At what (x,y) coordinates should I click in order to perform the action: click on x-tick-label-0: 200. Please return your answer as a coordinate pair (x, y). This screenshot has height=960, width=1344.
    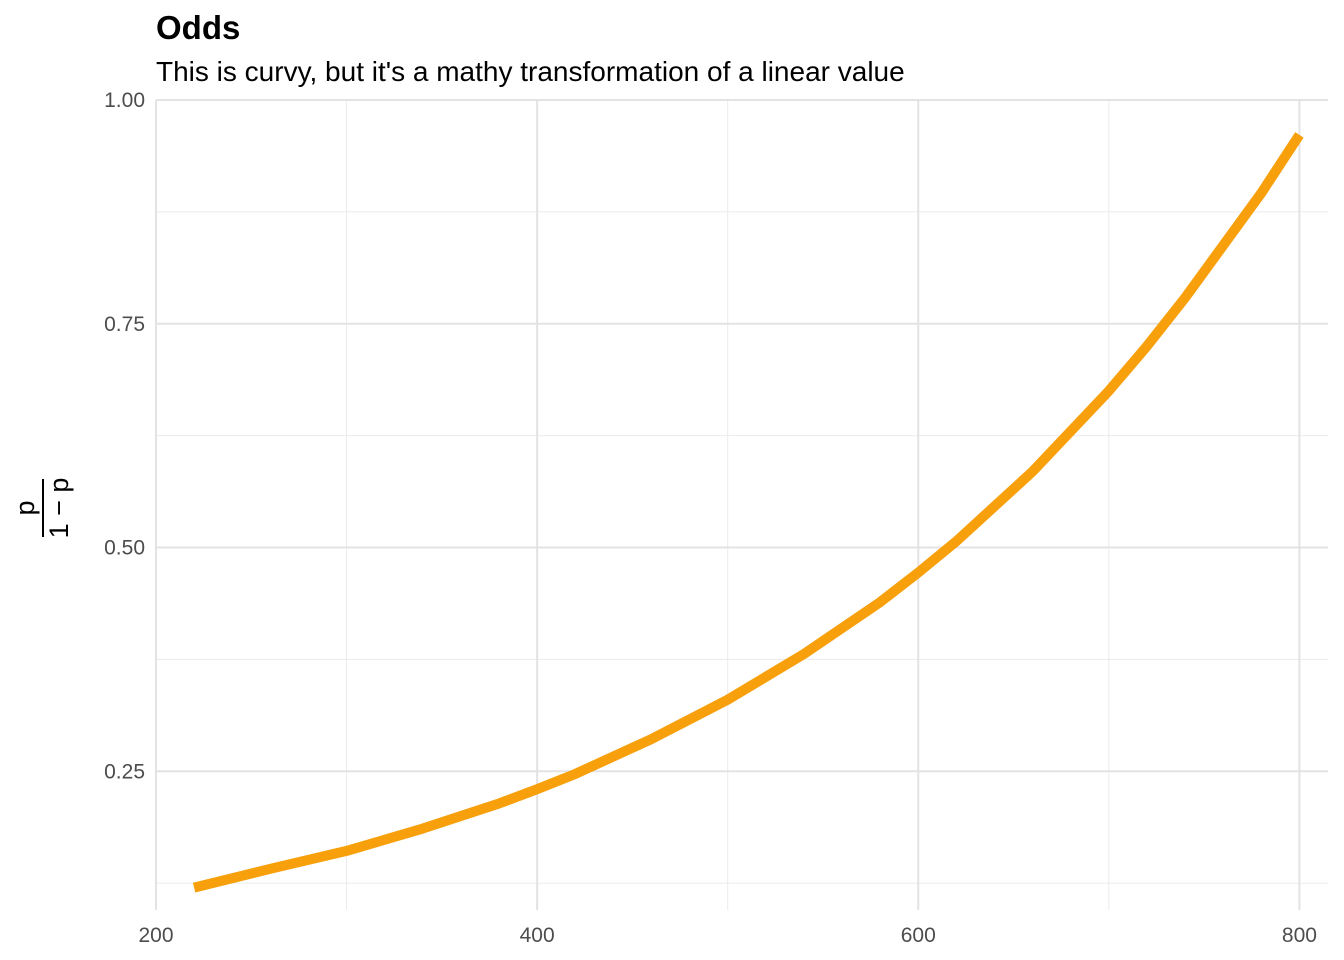
    Looking at the image, I should click on (155, 935).